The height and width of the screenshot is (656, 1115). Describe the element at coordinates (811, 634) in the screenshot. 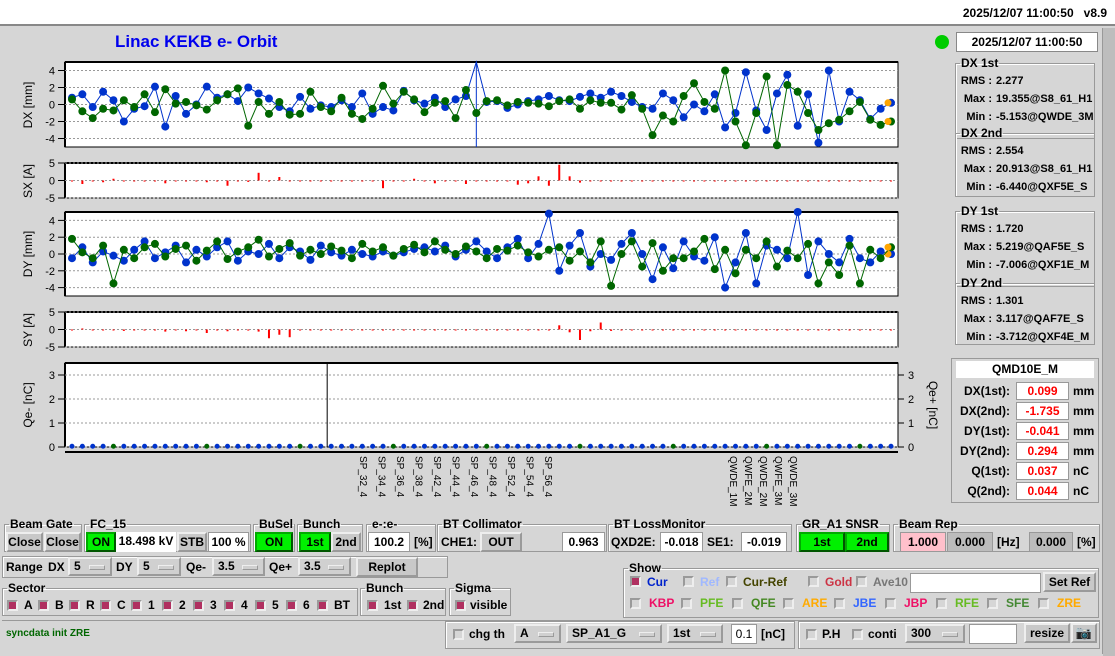

I see `ph-checkbox` at that location.